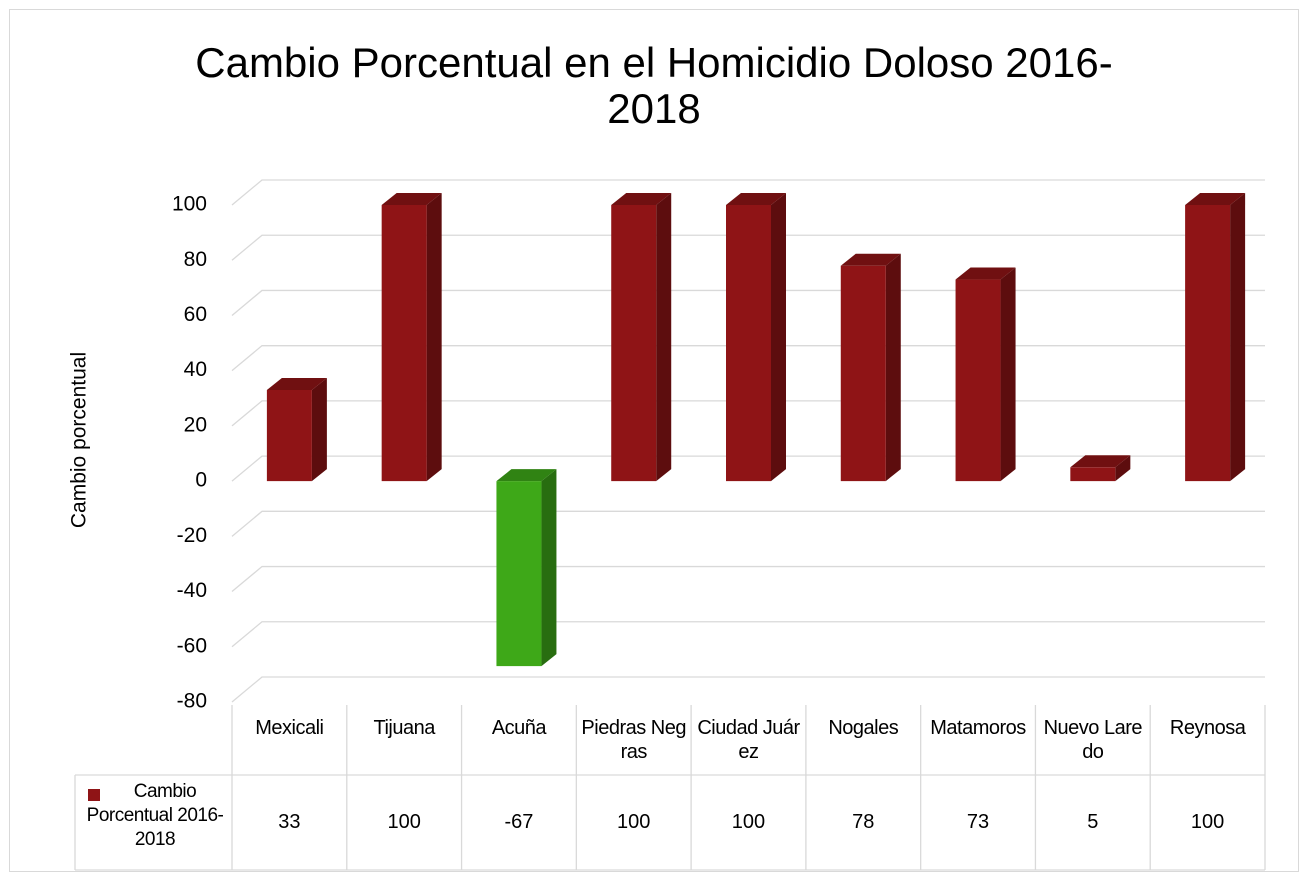 This screenshot has width=1308, height=881. Describe the element at coordinates (195, 259) in the screenshot. I see `y-tick-label: 80` at that location.